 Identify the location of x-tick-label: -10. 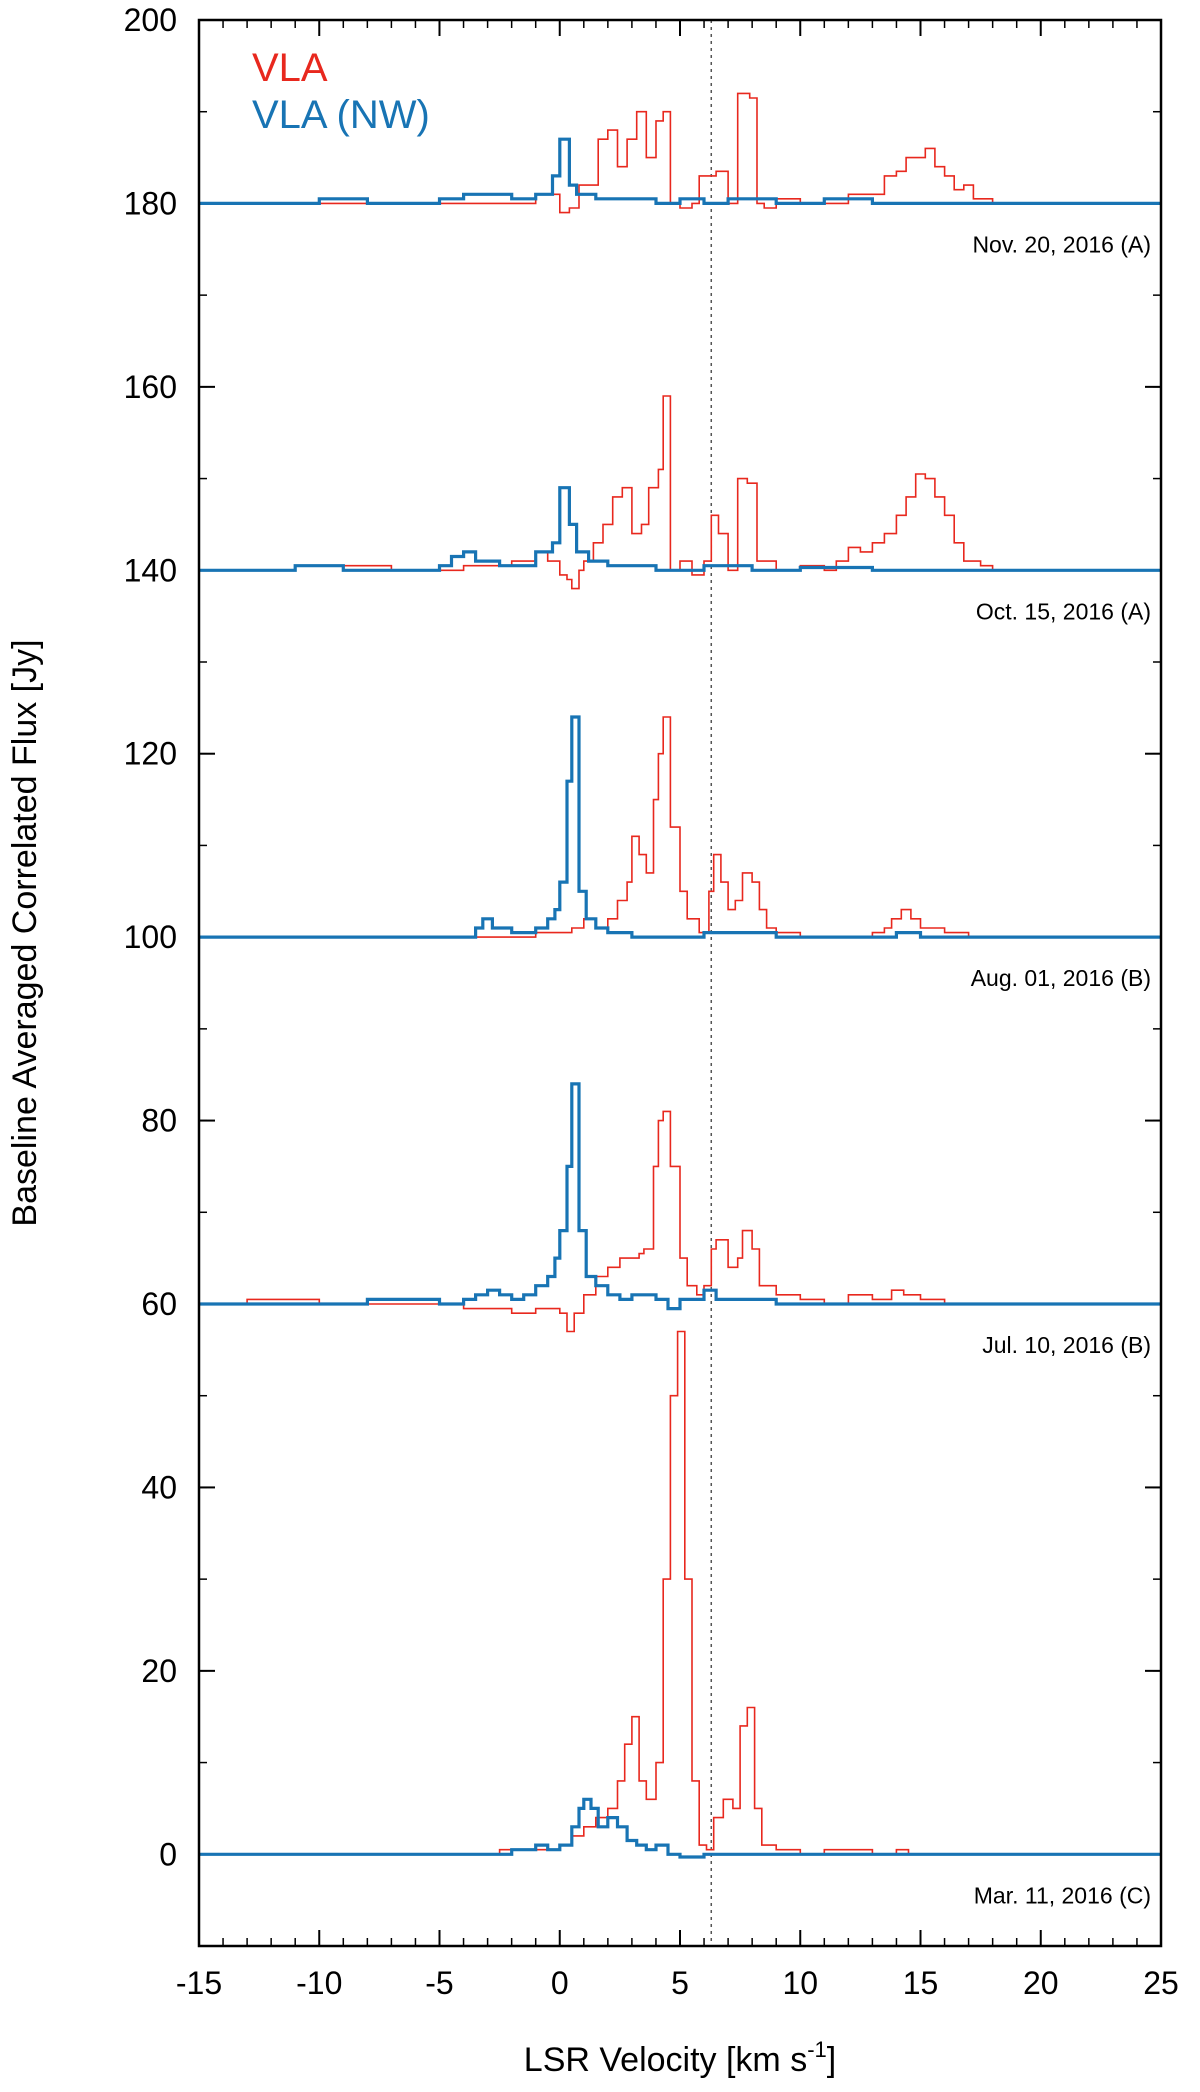
(319, 1983).